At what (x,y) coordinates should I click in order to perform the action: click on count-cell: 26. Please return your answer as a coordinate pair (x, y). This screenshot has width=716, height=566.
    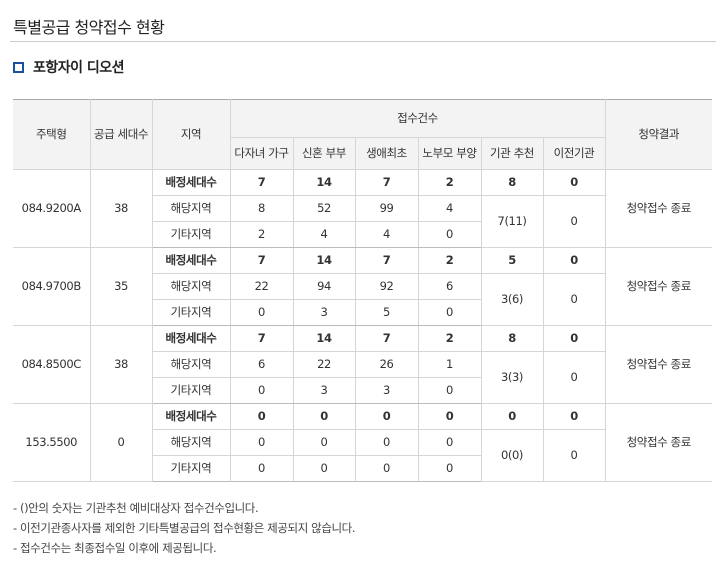
    Looking at the image, I should click on (386, 364).